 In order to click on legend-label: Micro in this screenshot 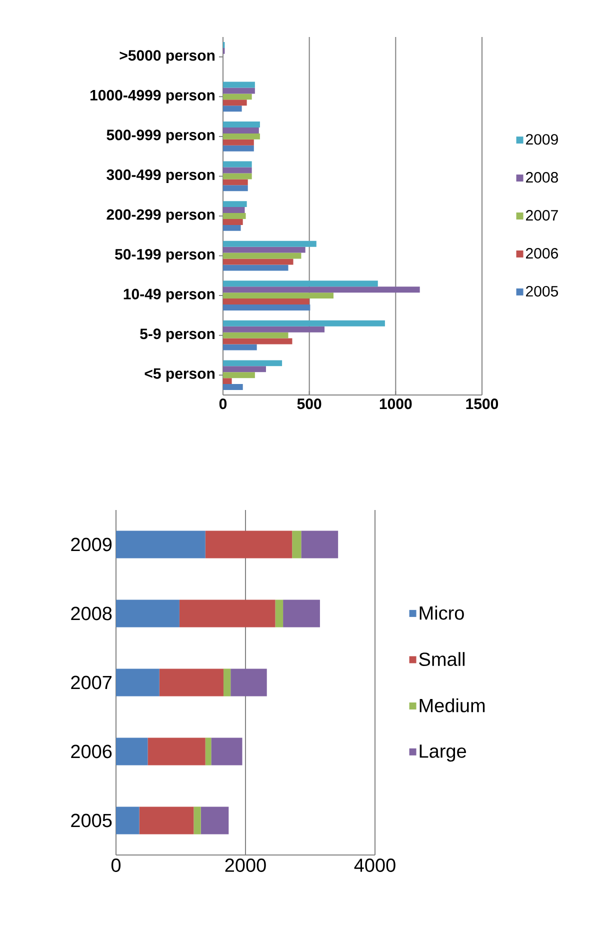, I will do `click(442, 613)`.